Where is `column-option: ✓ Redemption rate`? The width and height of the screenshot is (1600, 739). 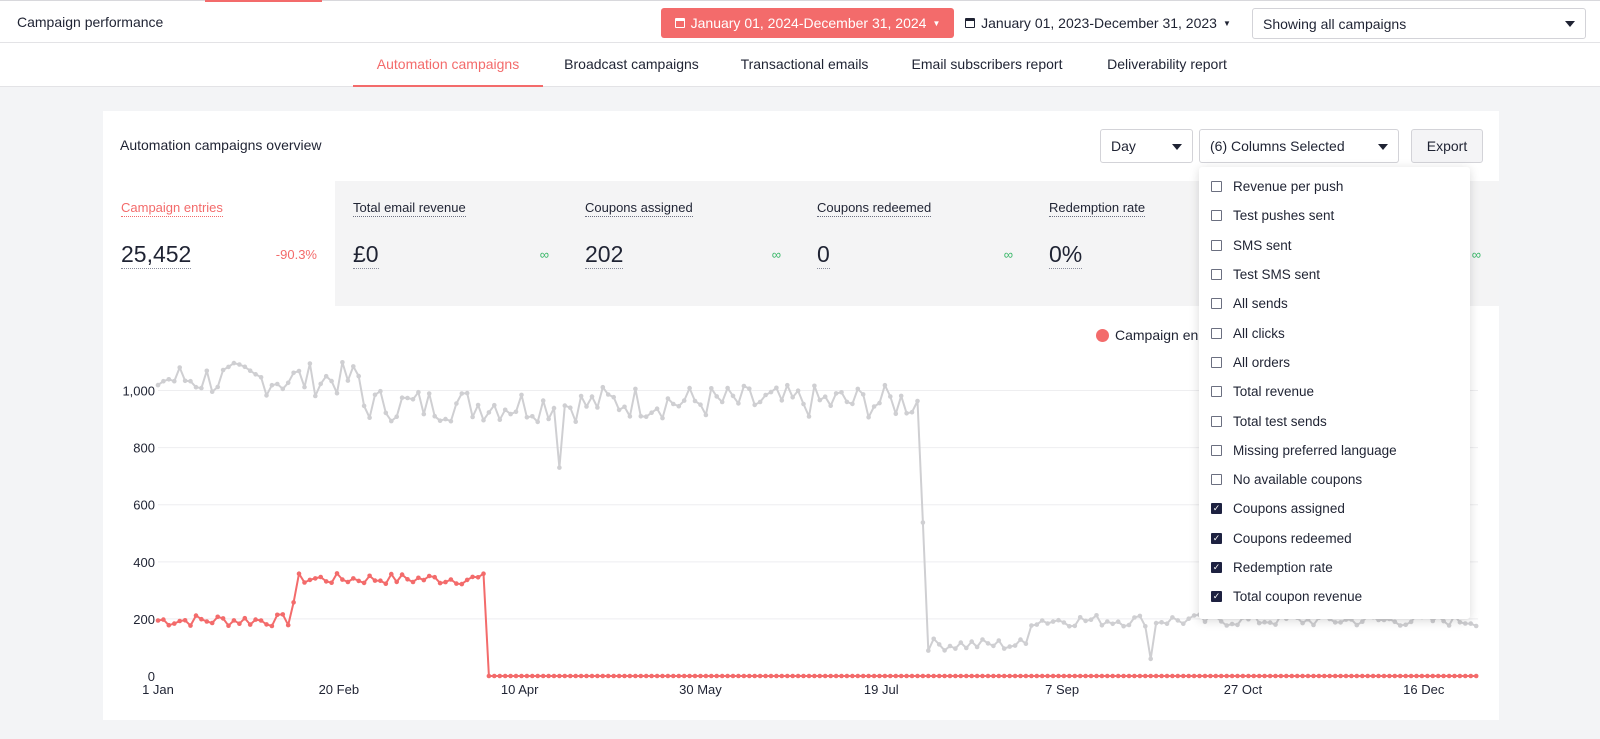
column-option: ✓ Redemption rate is located at coordinates (1334, 567).